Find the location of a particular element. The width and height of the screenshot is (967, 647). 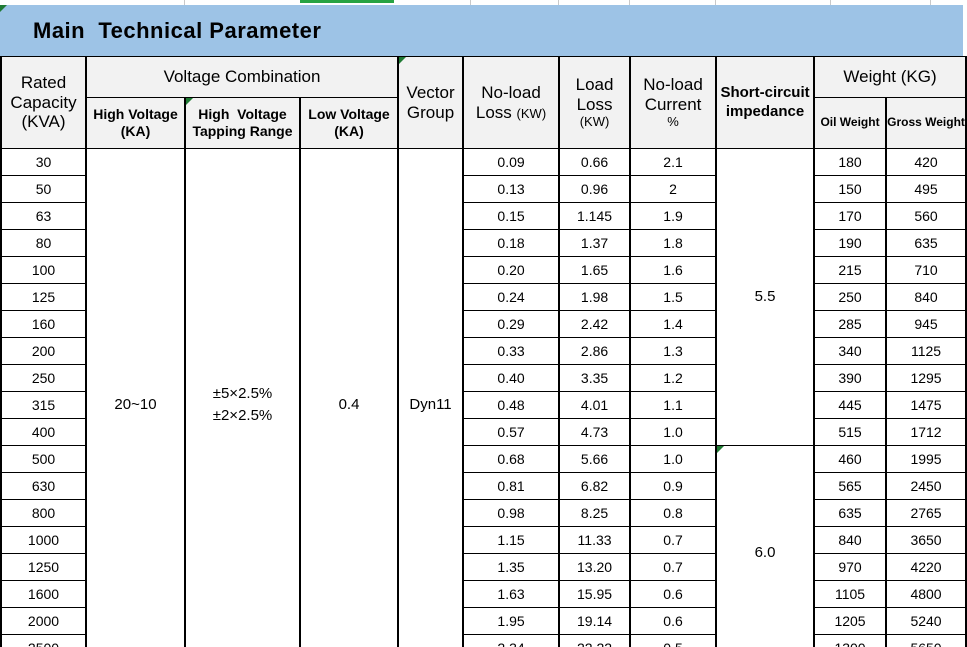

cell-load-loss: 0.66 is located at coordinates (595, 162).